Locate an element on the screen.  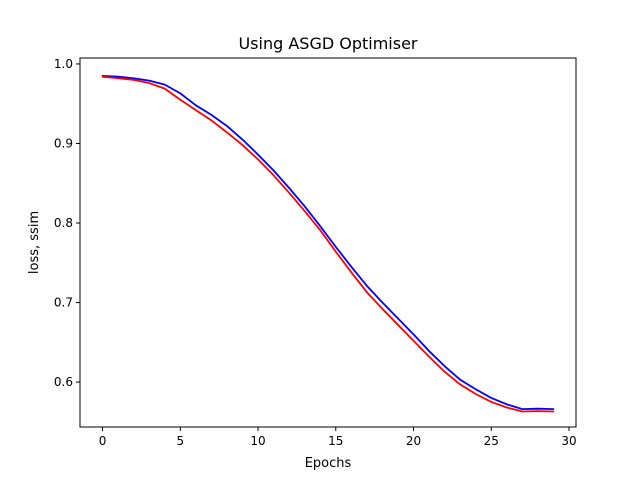
y-axis-label: loss, ssim is located at coordinates (34, 242).